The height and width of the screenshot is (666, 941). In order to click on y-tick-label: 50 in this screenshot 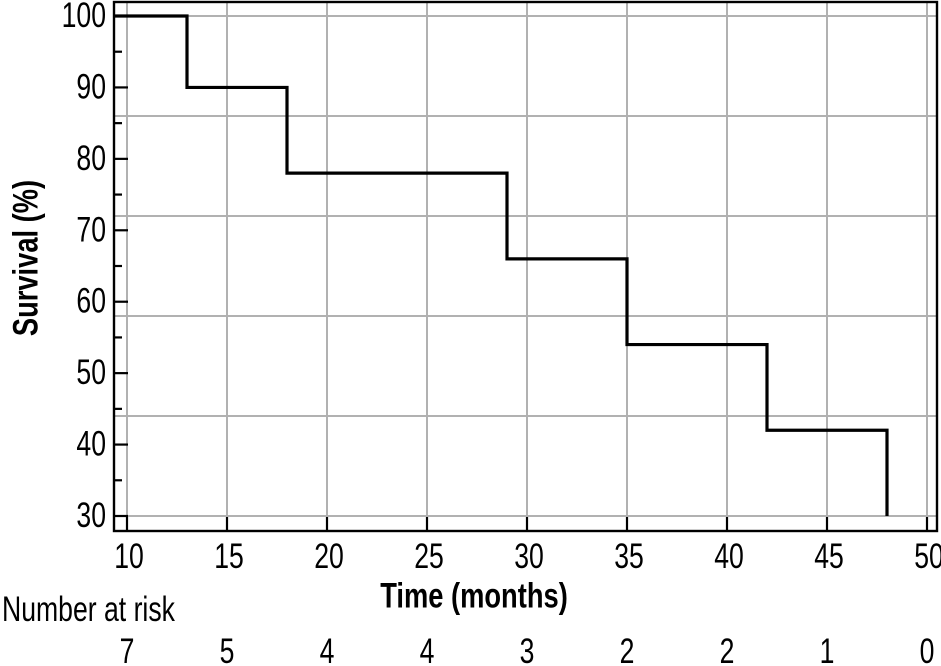, I will do `click(91, 372)`.